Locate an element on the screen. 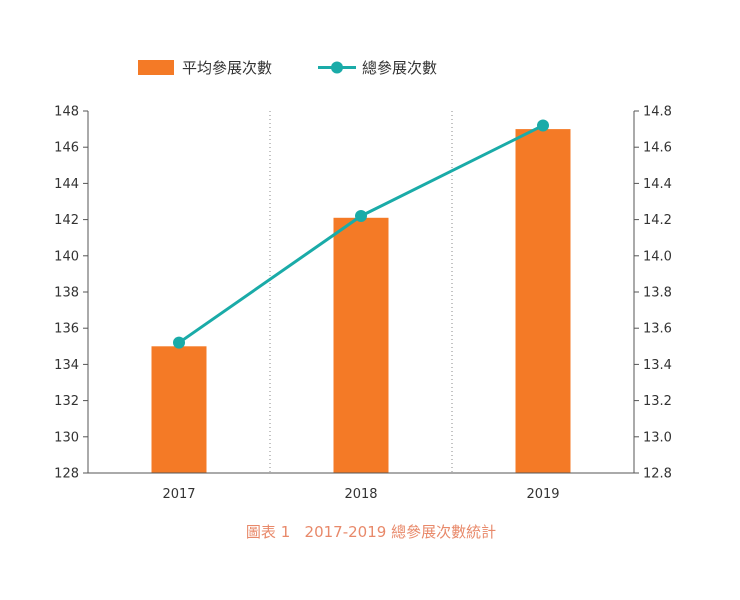  left-tick-label: 140 is located at coordinates (66, 256).